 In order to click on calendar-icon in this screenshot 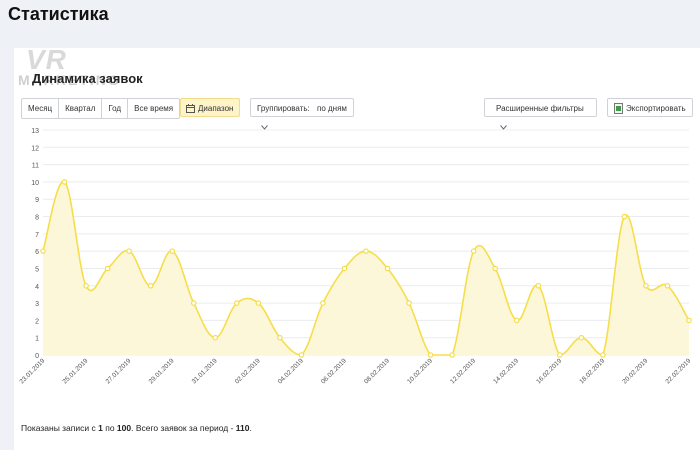, I will do `click(190, 109)`.